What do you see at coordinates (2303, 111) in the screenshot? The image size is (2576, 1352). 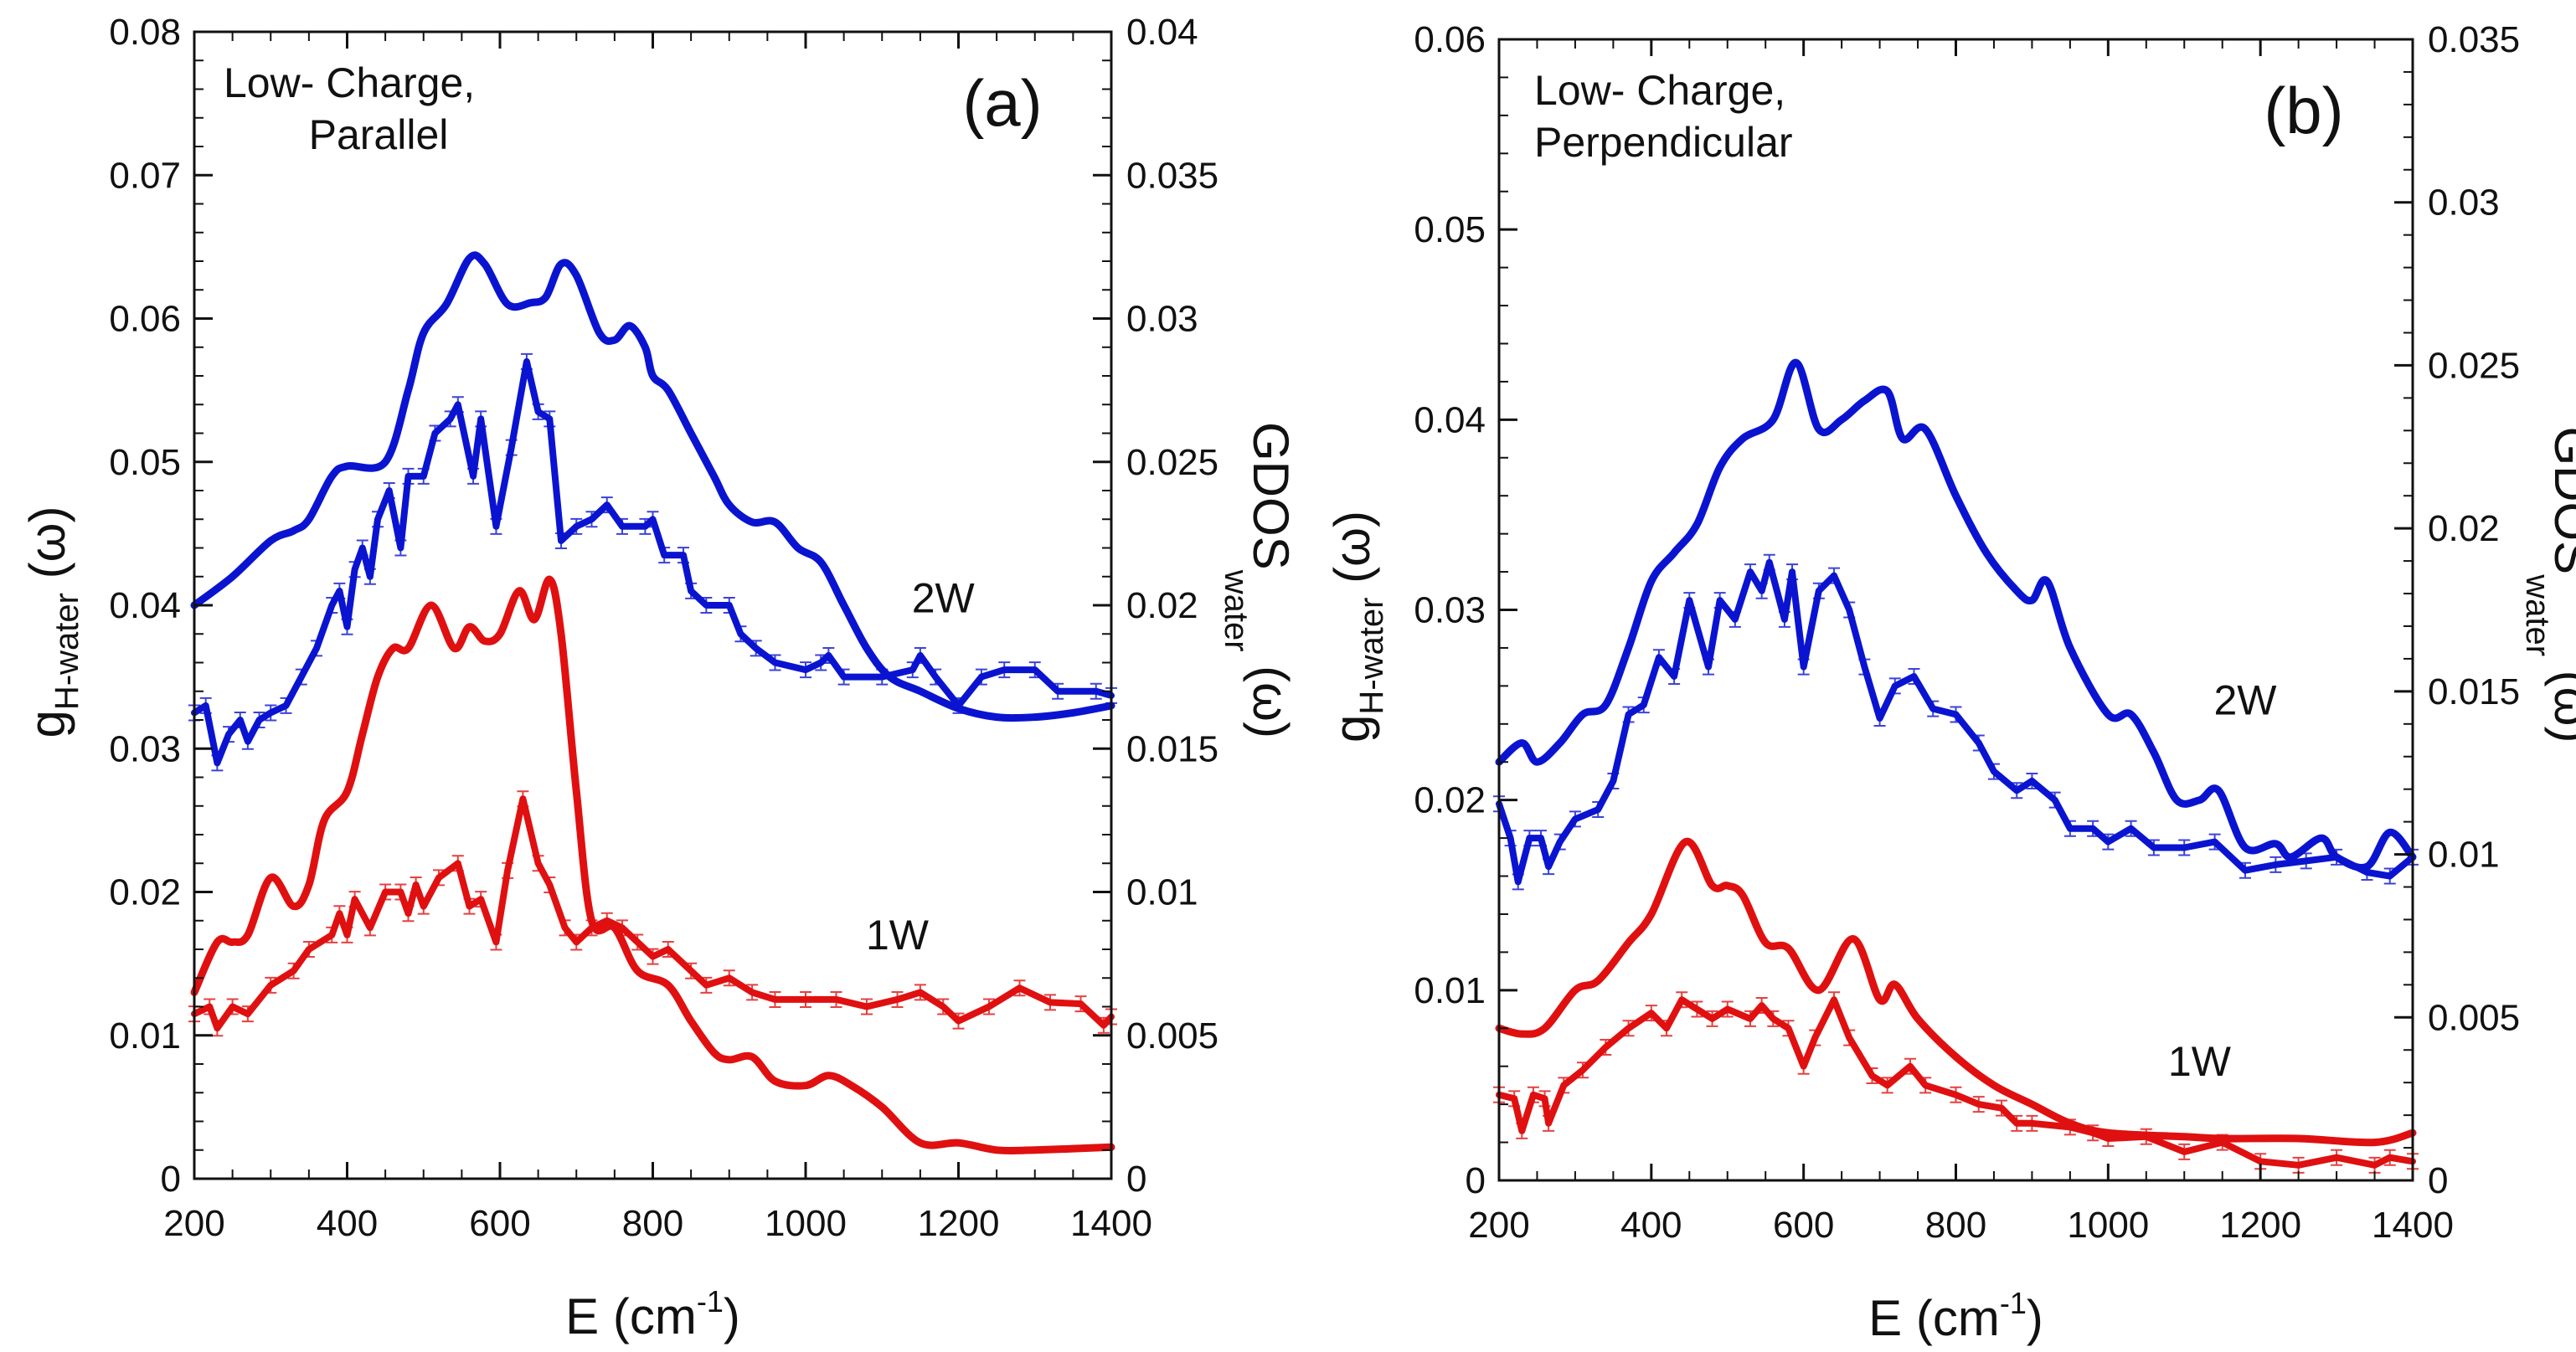 I see `panel-label: (b)` at bounding box center [2303, 111].